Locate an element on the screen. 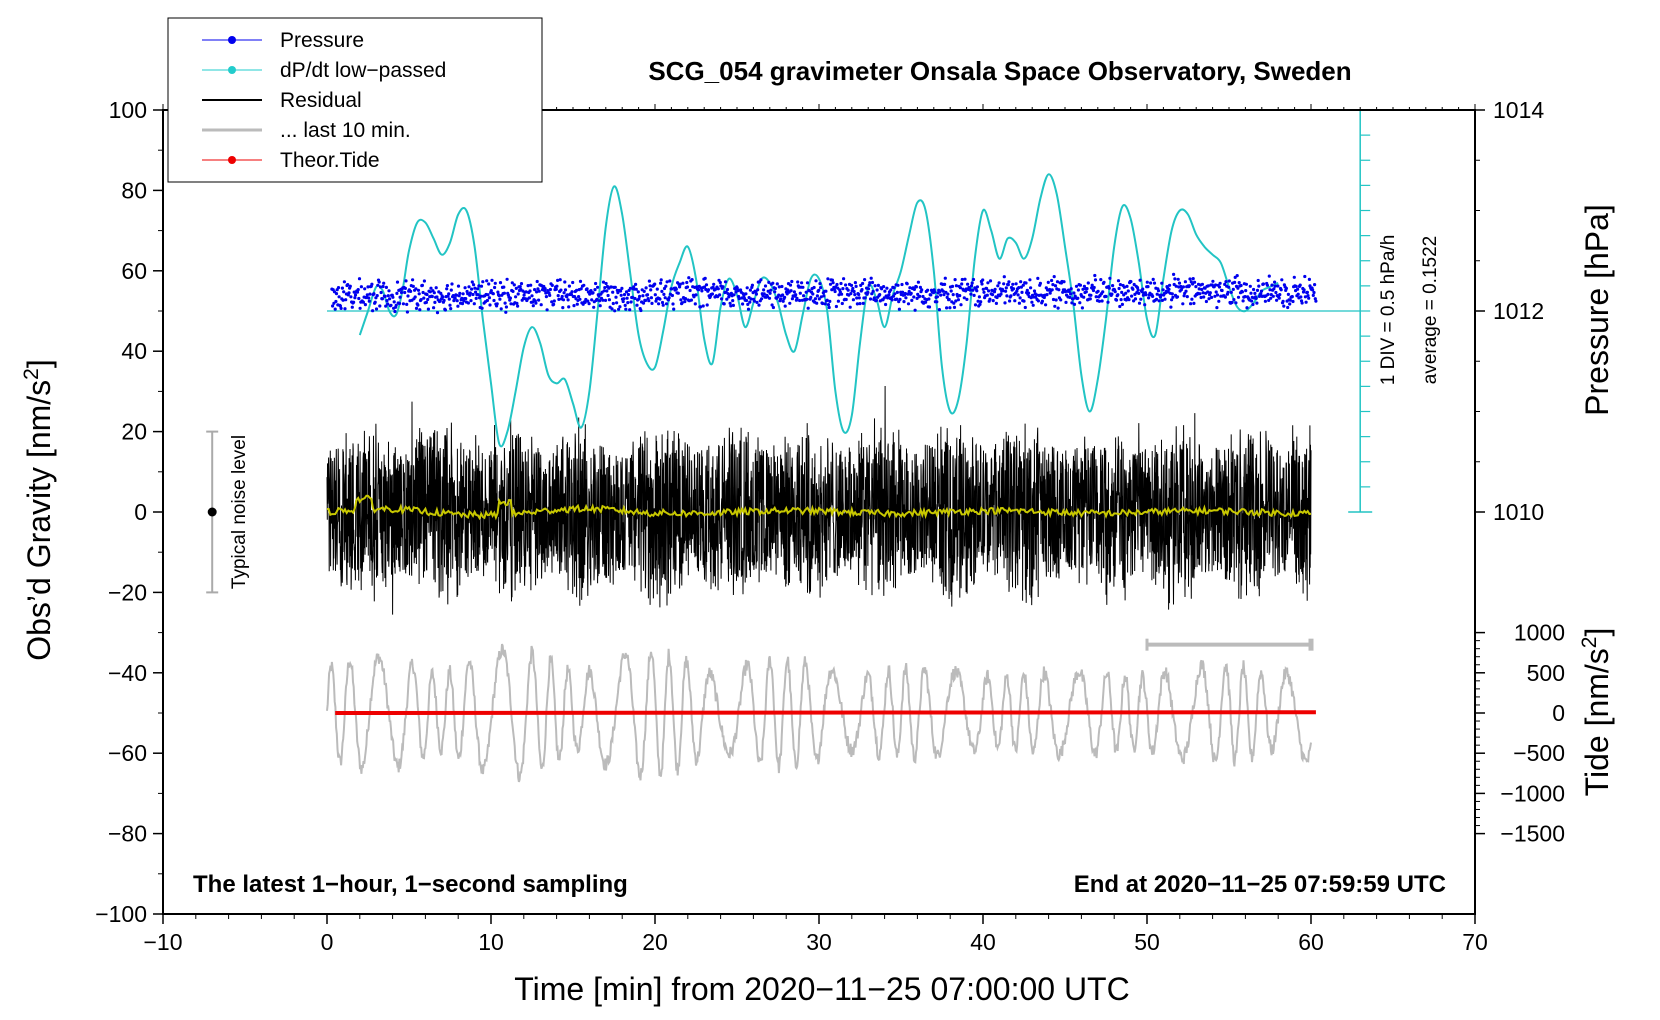  y-tick-label: −40 is located at coordinates (127, 673).